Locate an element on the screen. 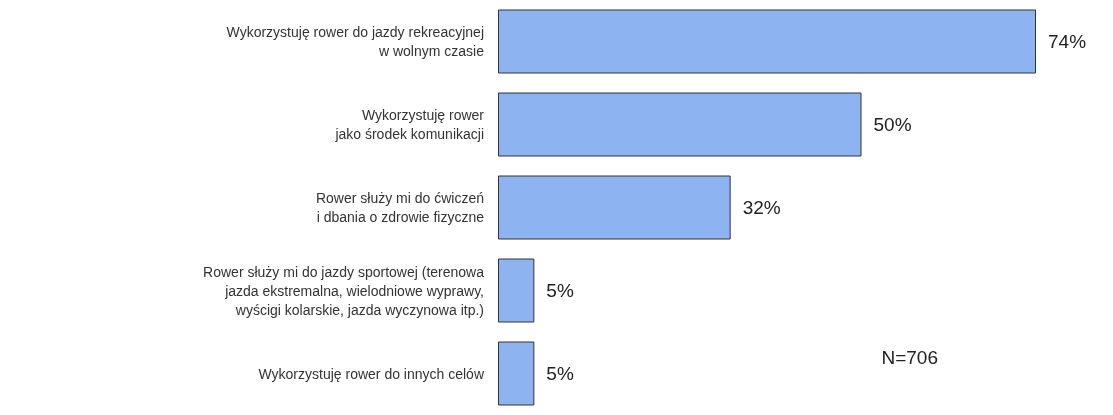 This screenshot has width=1113, height=415. data-label: 74% is located at coordinates (1067, 41).